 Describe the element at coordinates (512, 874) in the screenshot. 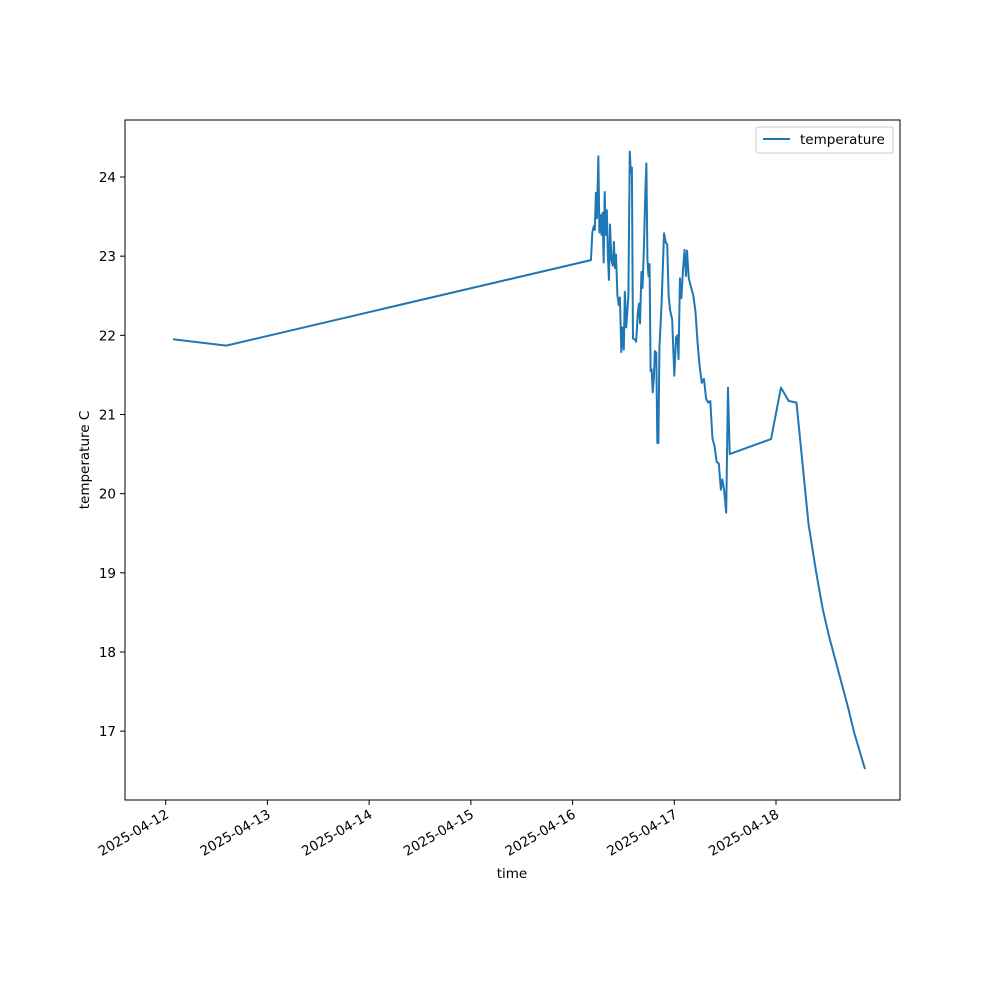

I see `x-axis-label: time` at that location.